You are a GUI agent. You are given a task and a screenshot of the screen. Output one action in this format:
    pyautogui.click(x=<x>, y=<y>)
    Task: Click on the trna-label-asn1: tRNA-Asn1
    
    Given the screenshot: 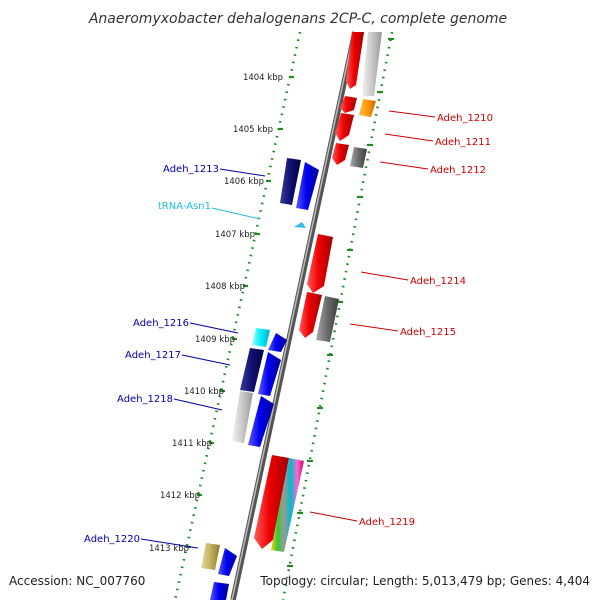 What is the action you would take?
    pyautogui.click(x=184, y=206)
    